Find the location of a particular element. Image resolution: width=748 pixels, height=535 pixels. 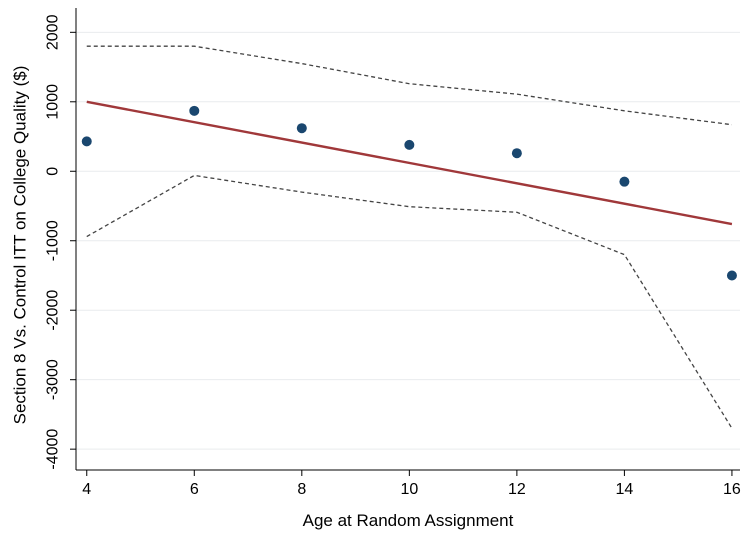

x-tick-label-3: 10 is located at coordinates (409, 489).